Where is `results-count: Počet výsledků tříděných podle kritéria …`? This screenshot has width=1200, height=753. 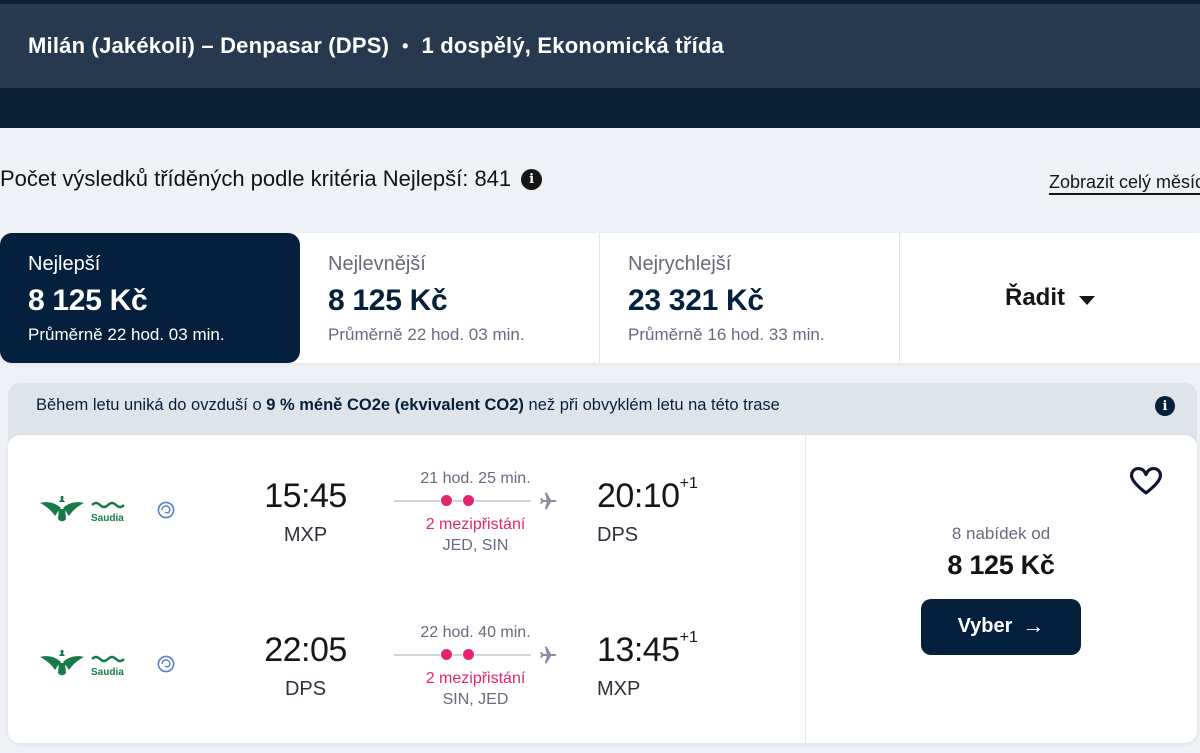
results-count: Počet výsledků tříděných podle kritéria … is located at coordinates (271, 179).